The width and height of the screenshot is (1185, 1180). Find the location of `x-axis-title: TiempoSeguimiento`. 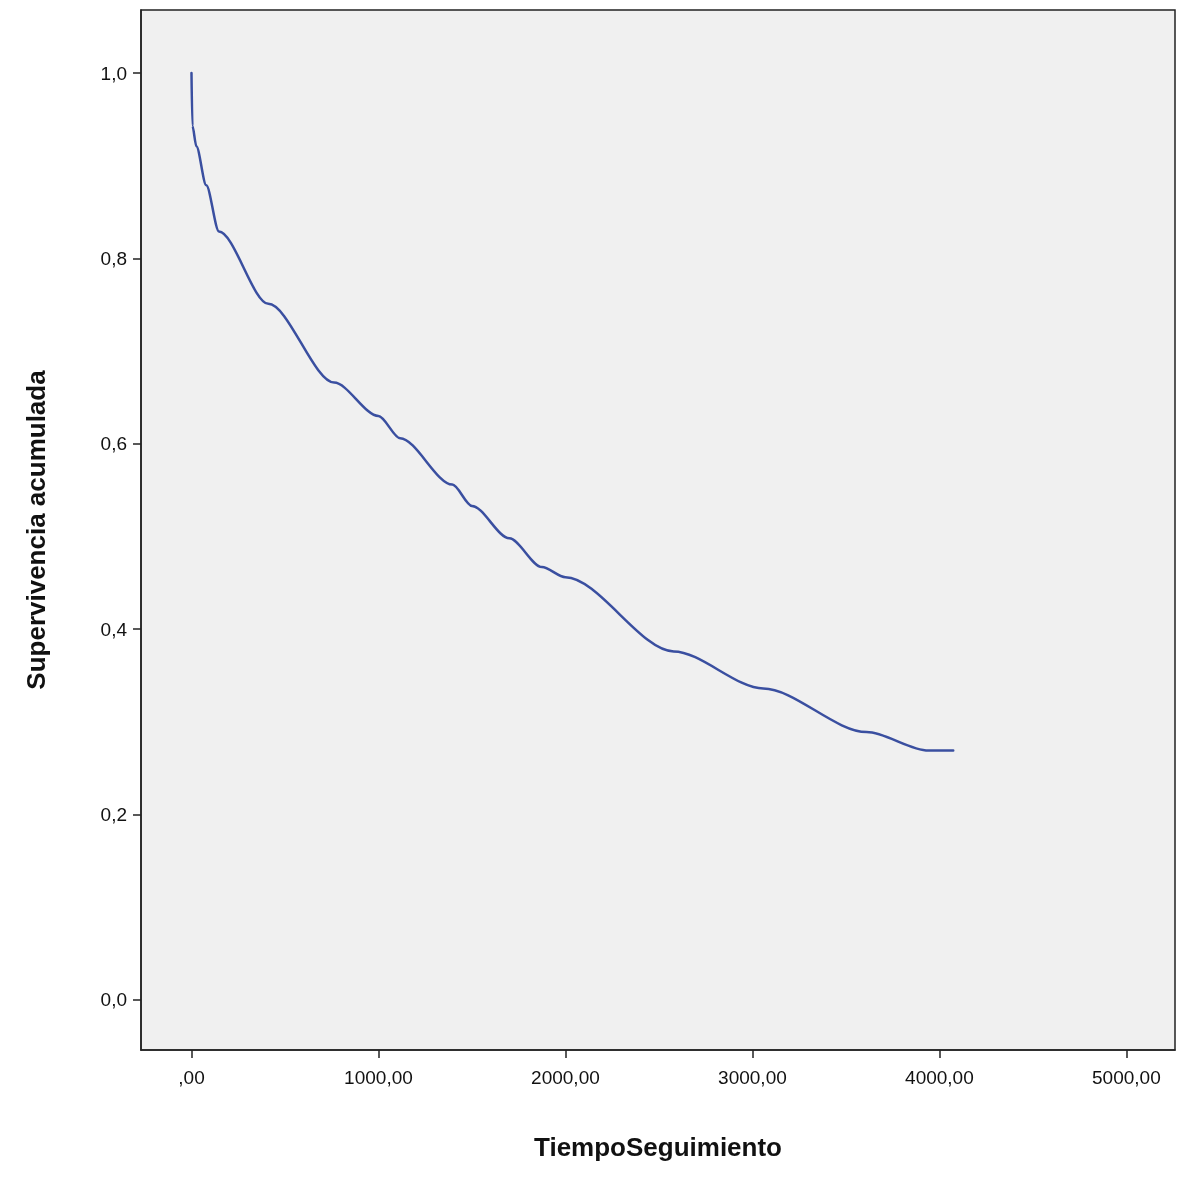

x-axis-title: TiempoSeguimiento is located at coordinates (658, 1147).